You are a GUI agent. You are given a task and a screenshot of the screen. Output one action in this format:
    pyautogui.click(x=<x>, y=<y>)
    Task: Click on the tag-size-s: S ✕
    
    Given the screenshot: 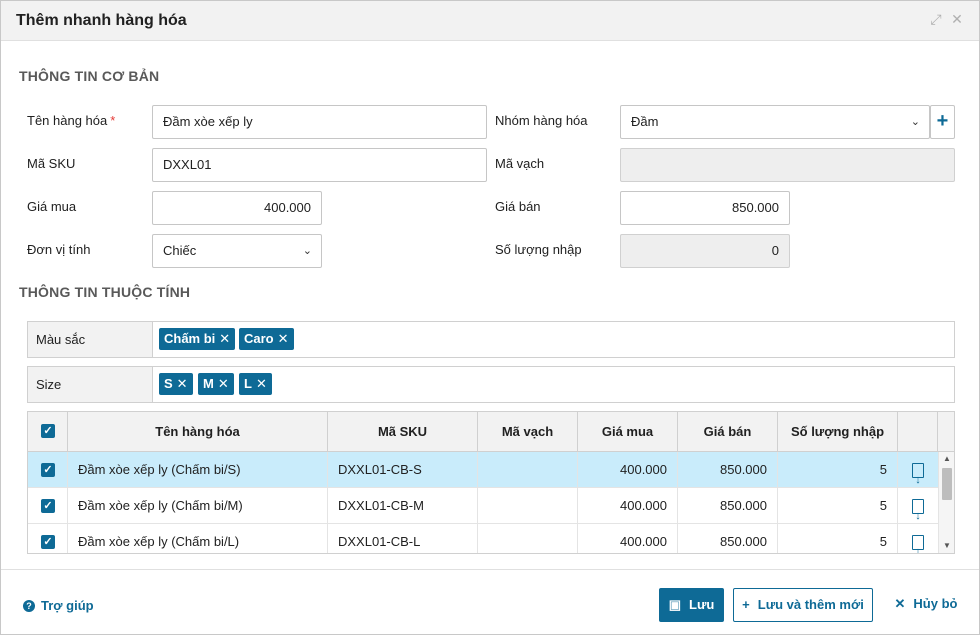 What is the action you would take?
    pyautogui.click(x=176, y=384)
    